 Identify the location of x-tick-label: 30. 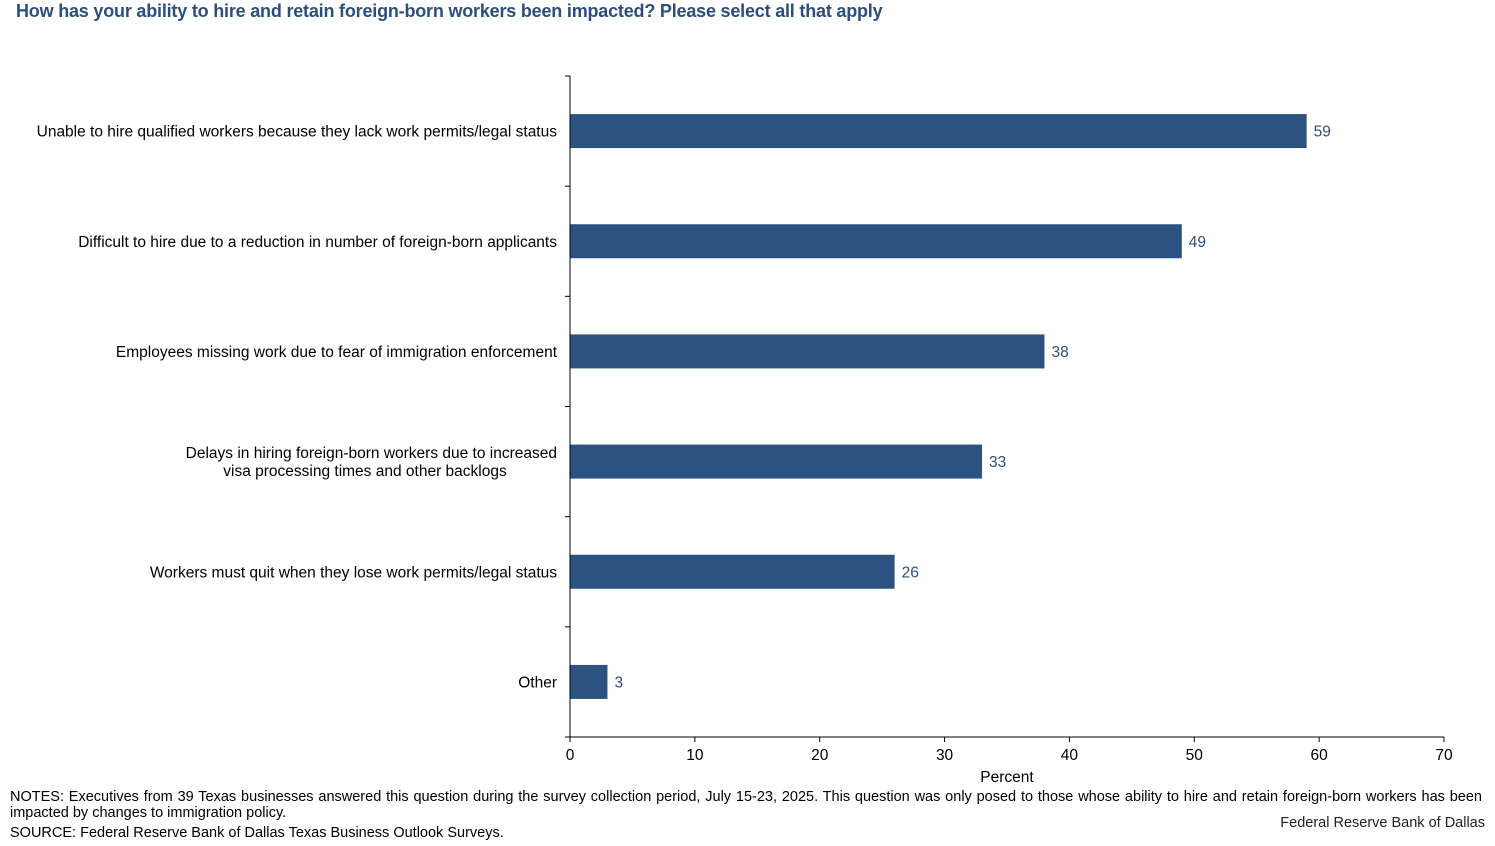
(945, 755).